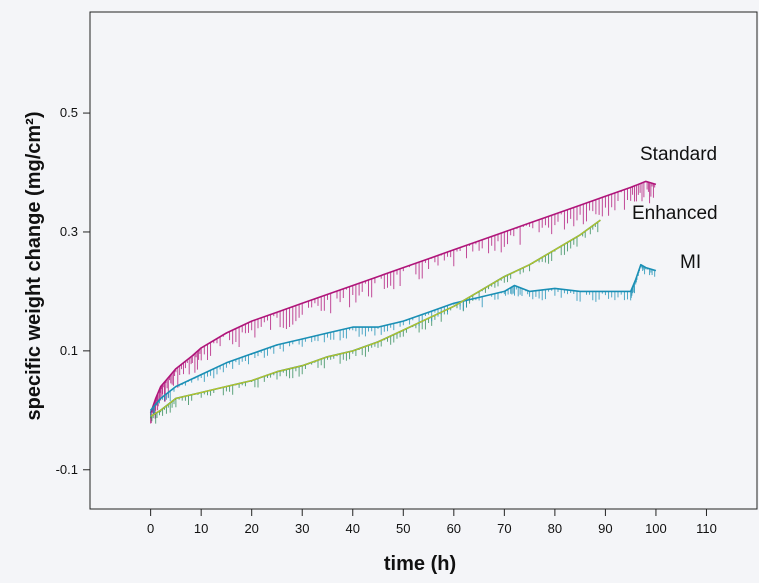 The image size is (759, 583). Describe the element at coordinates (706, 528) in the screenshot. I see `x-tick-label: 110` at that location.